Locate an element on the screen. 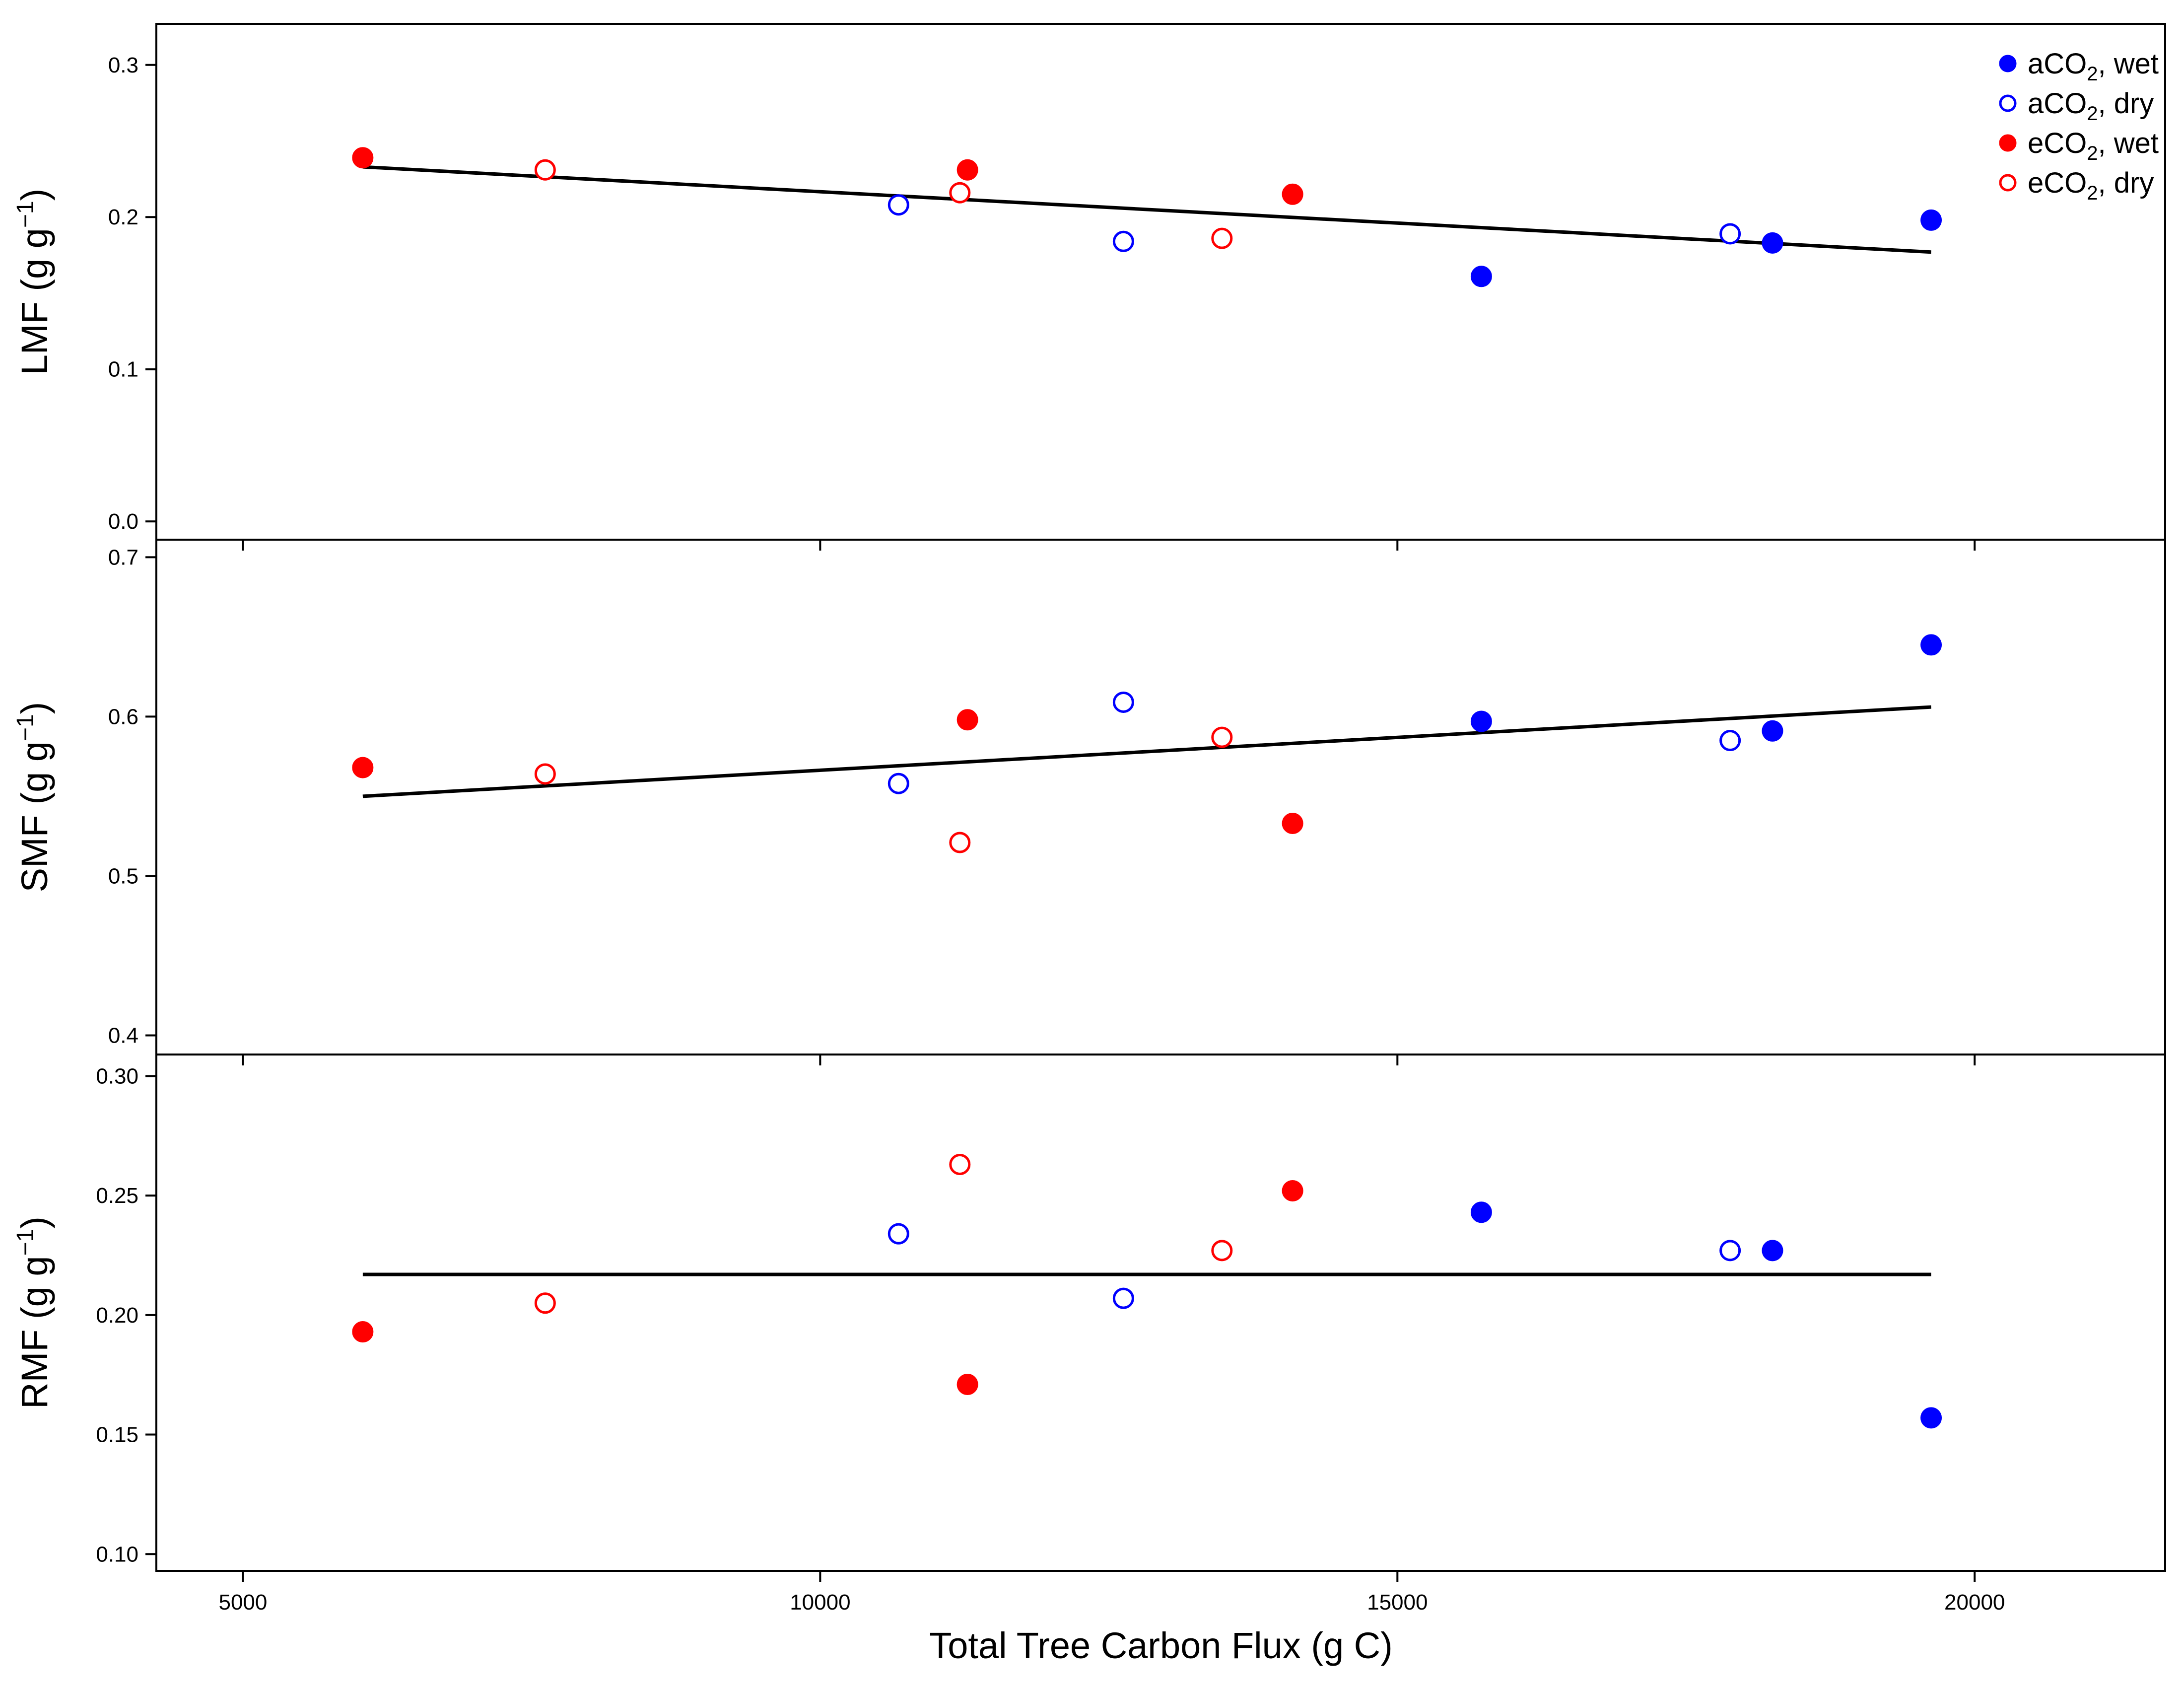  lmf-y-tick-label: 0.0 is located at coordinates (123, 521).